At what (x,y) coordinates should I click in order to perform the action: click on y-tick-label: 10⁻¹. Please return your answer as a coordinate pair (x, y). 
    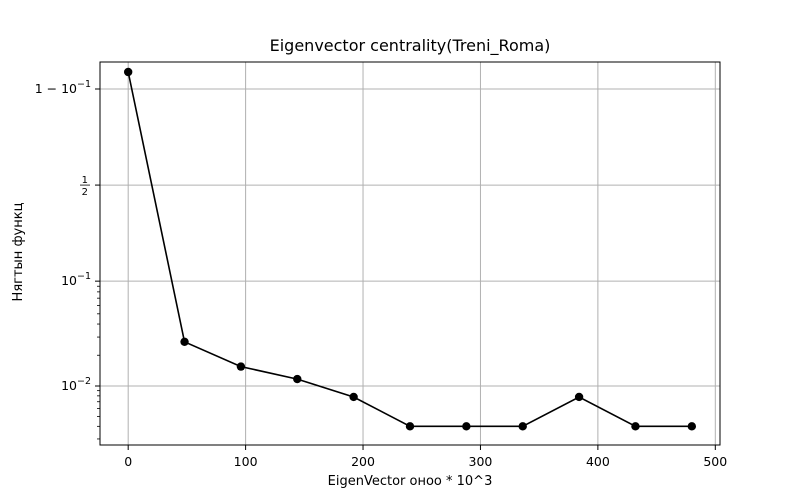
    Looking at the image, I should click on (76, 279).